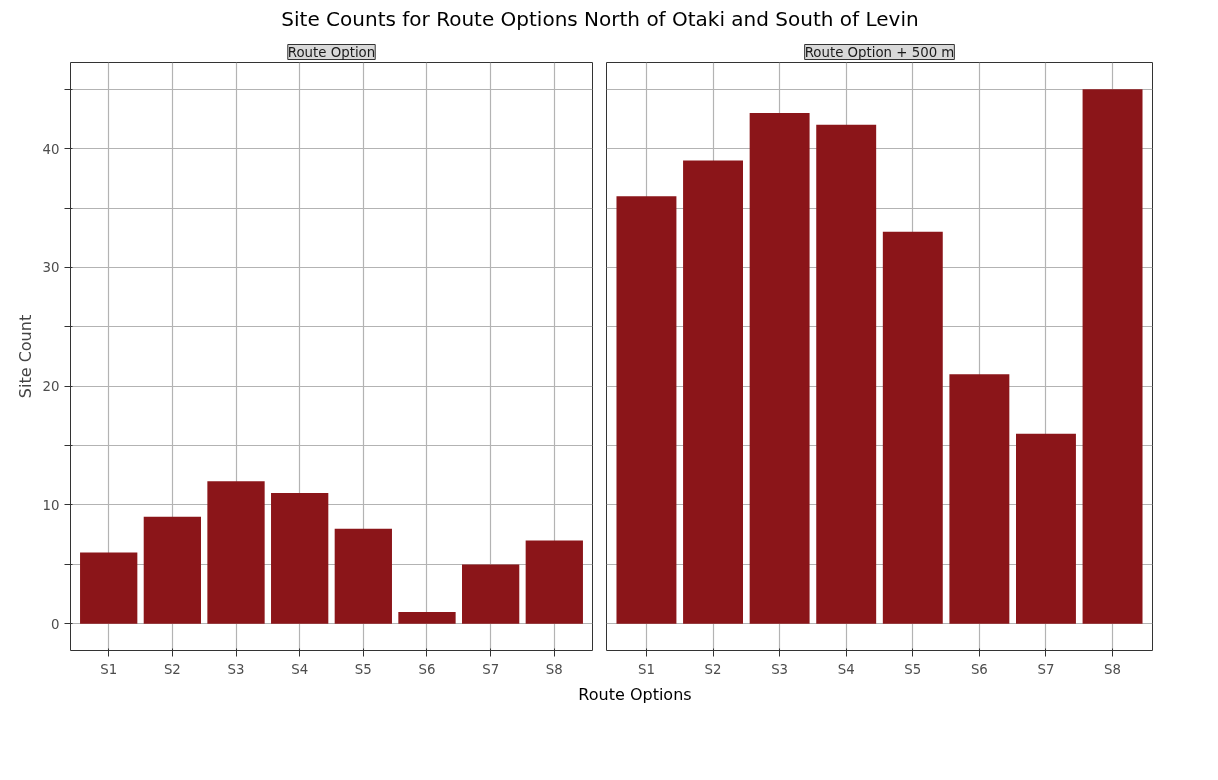 The width and height of the screenshot is (1218, 780). What do you see at coordinates (331, 52) in the screenshot?
I see `chart-subtitle: Route Option` at bounding box center [331, 52].